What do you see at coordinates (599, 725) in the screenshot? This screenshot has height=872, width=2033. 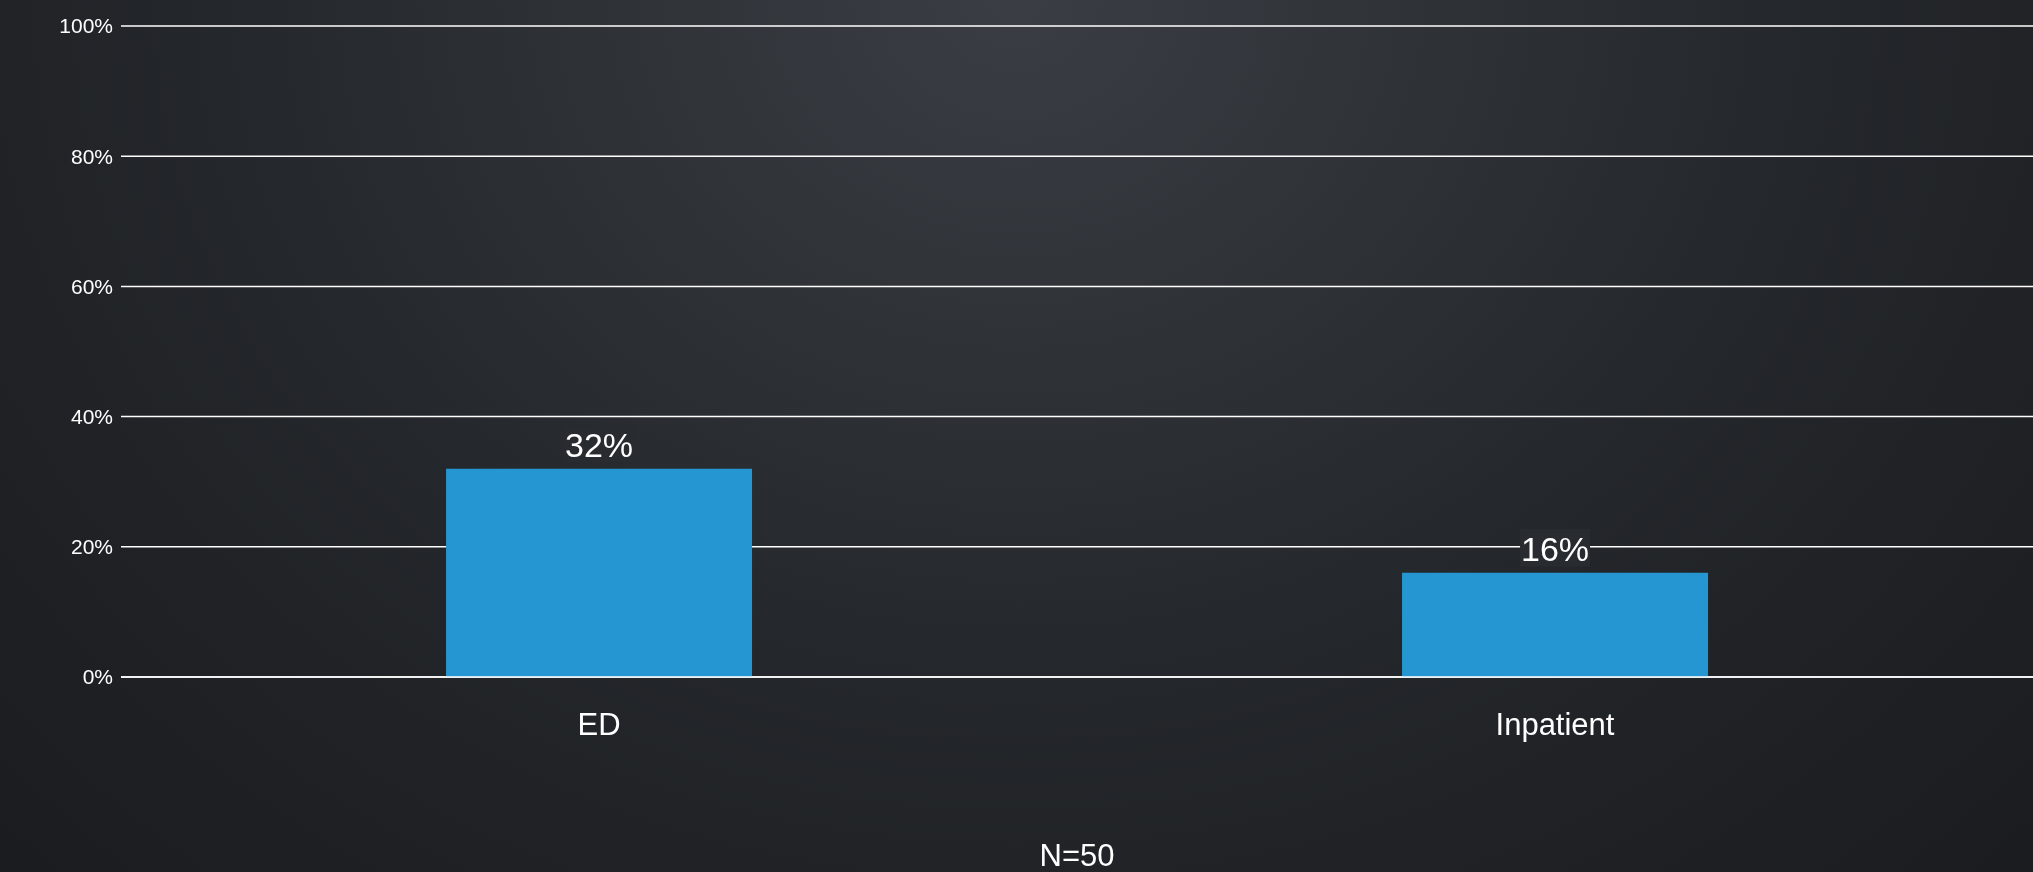 I see `x-tick-label: ED` at bounding box center [599, 725].